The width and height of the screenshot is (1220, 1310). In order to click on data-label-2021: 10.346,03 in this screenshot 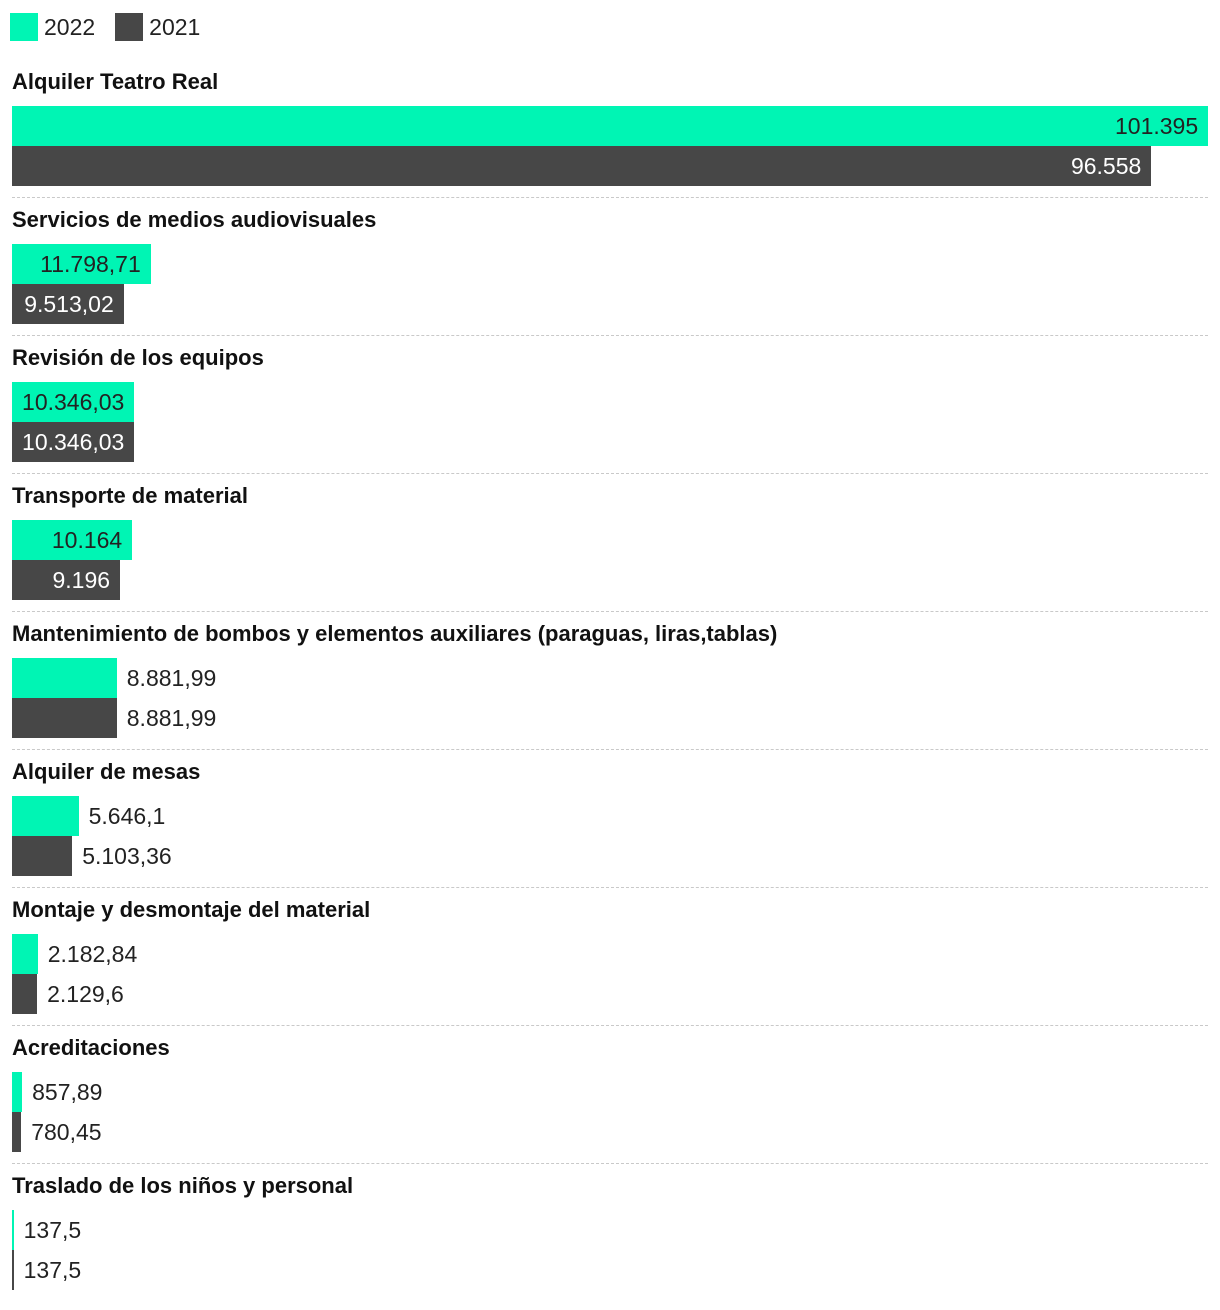, I will do `click(73, 442)`.